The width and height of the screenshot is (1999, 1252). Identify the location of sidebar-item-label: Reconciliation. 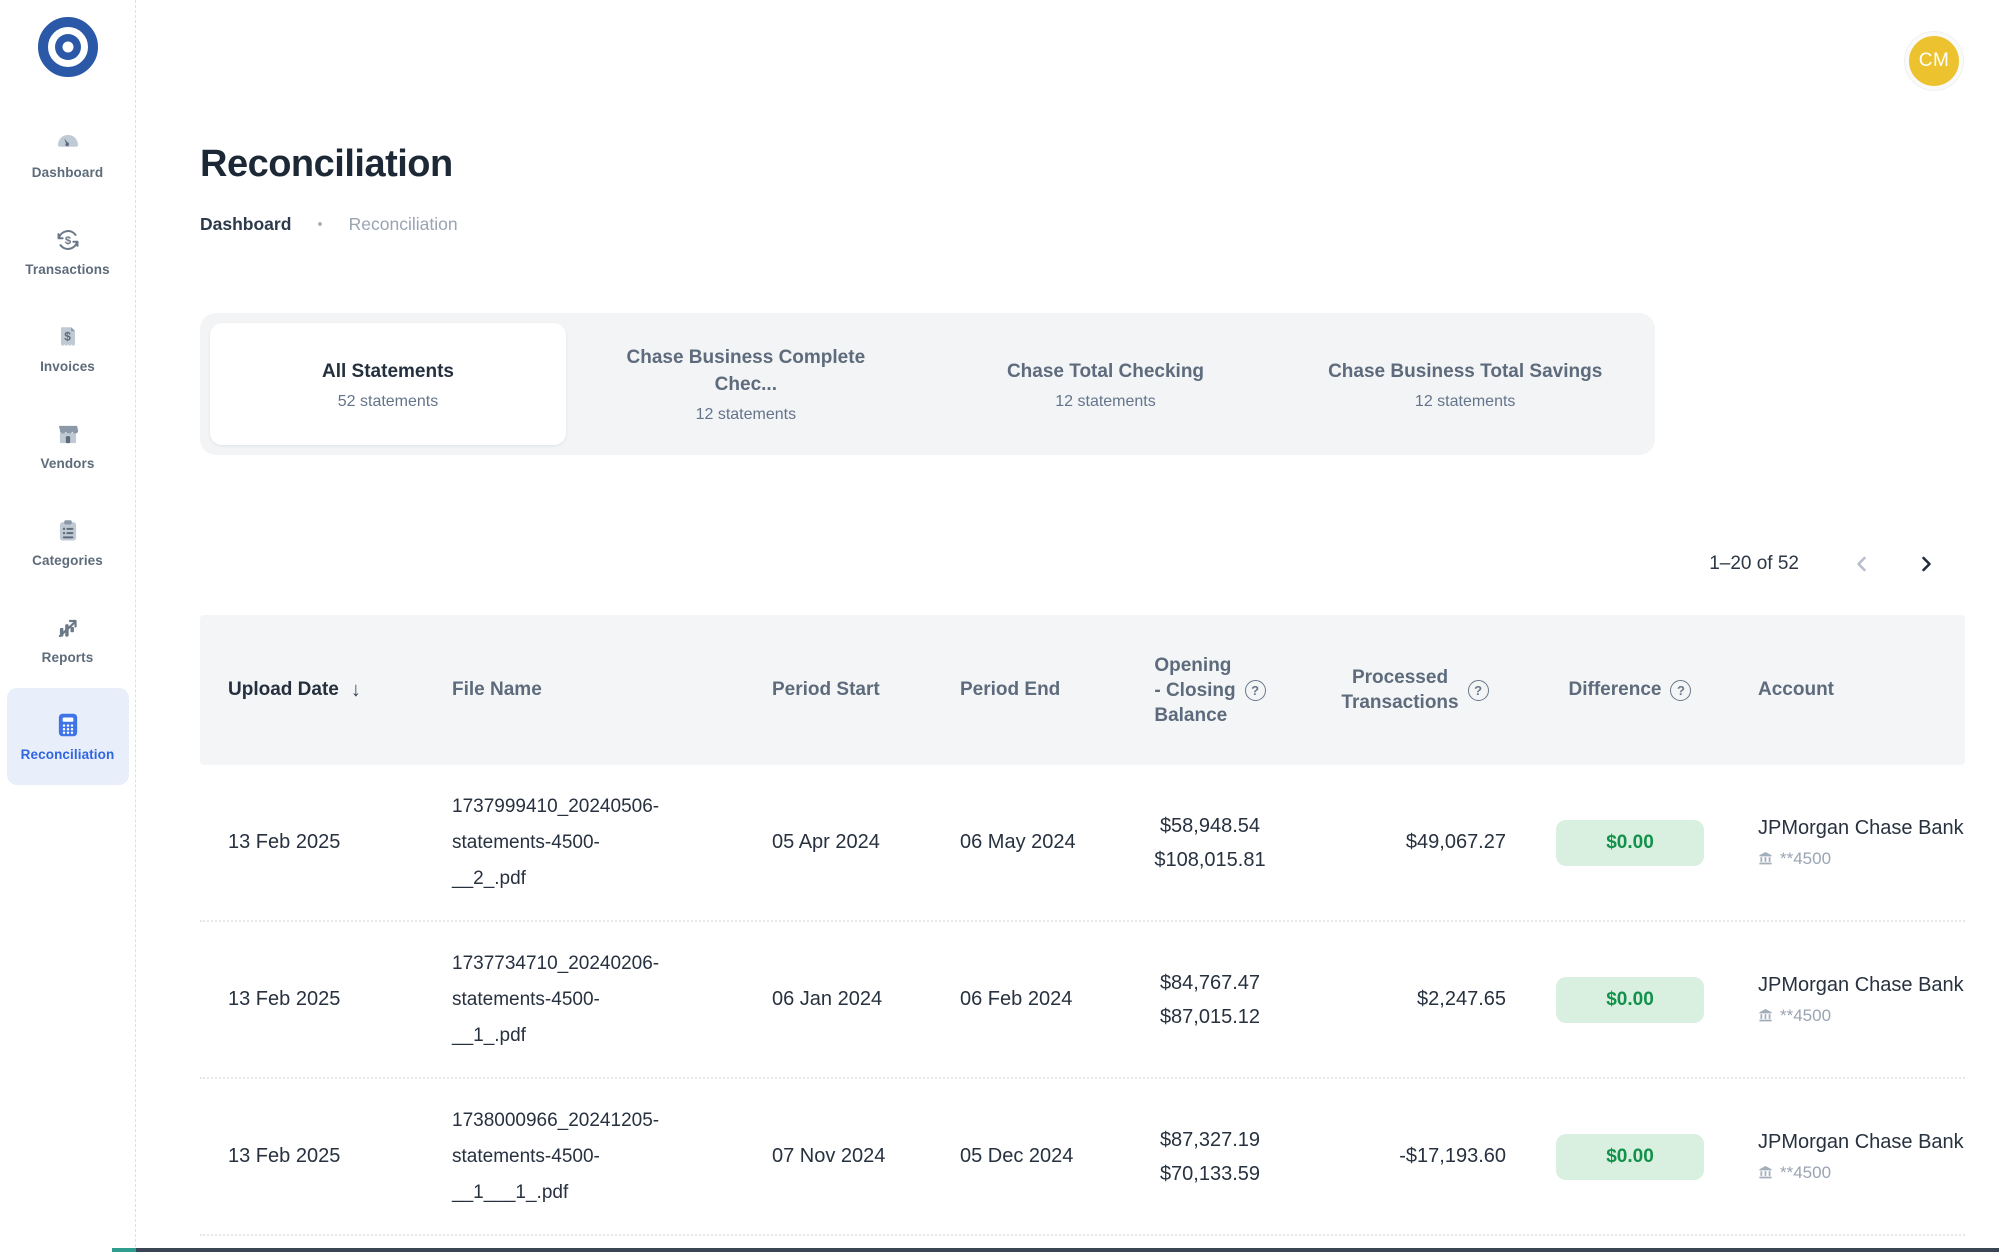
(67, 754).